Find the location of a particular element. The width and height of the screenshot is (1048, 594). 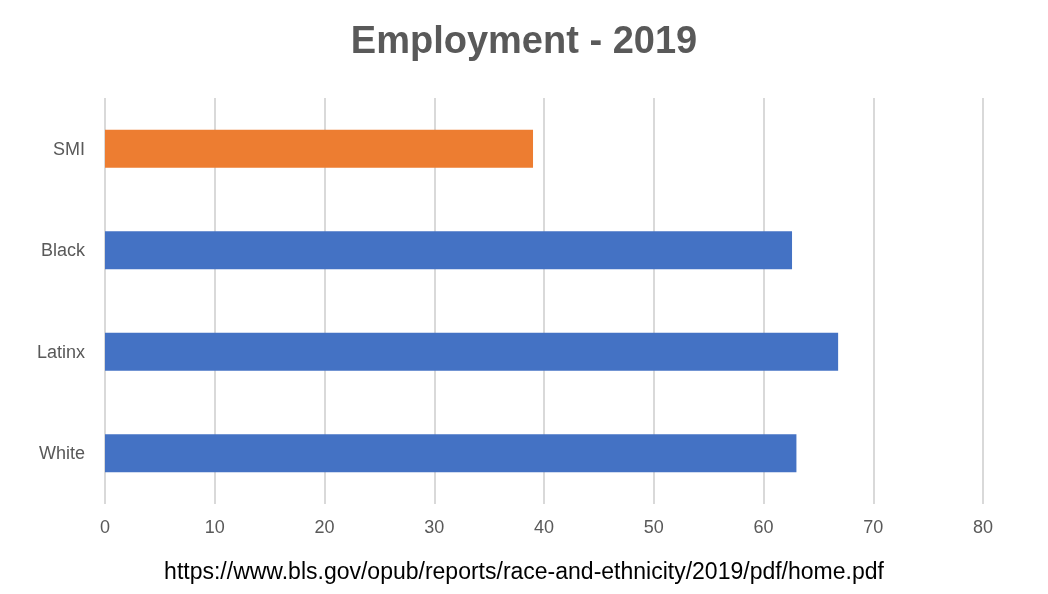

x-tick-label: 70 is located at coordinates (873, 527).